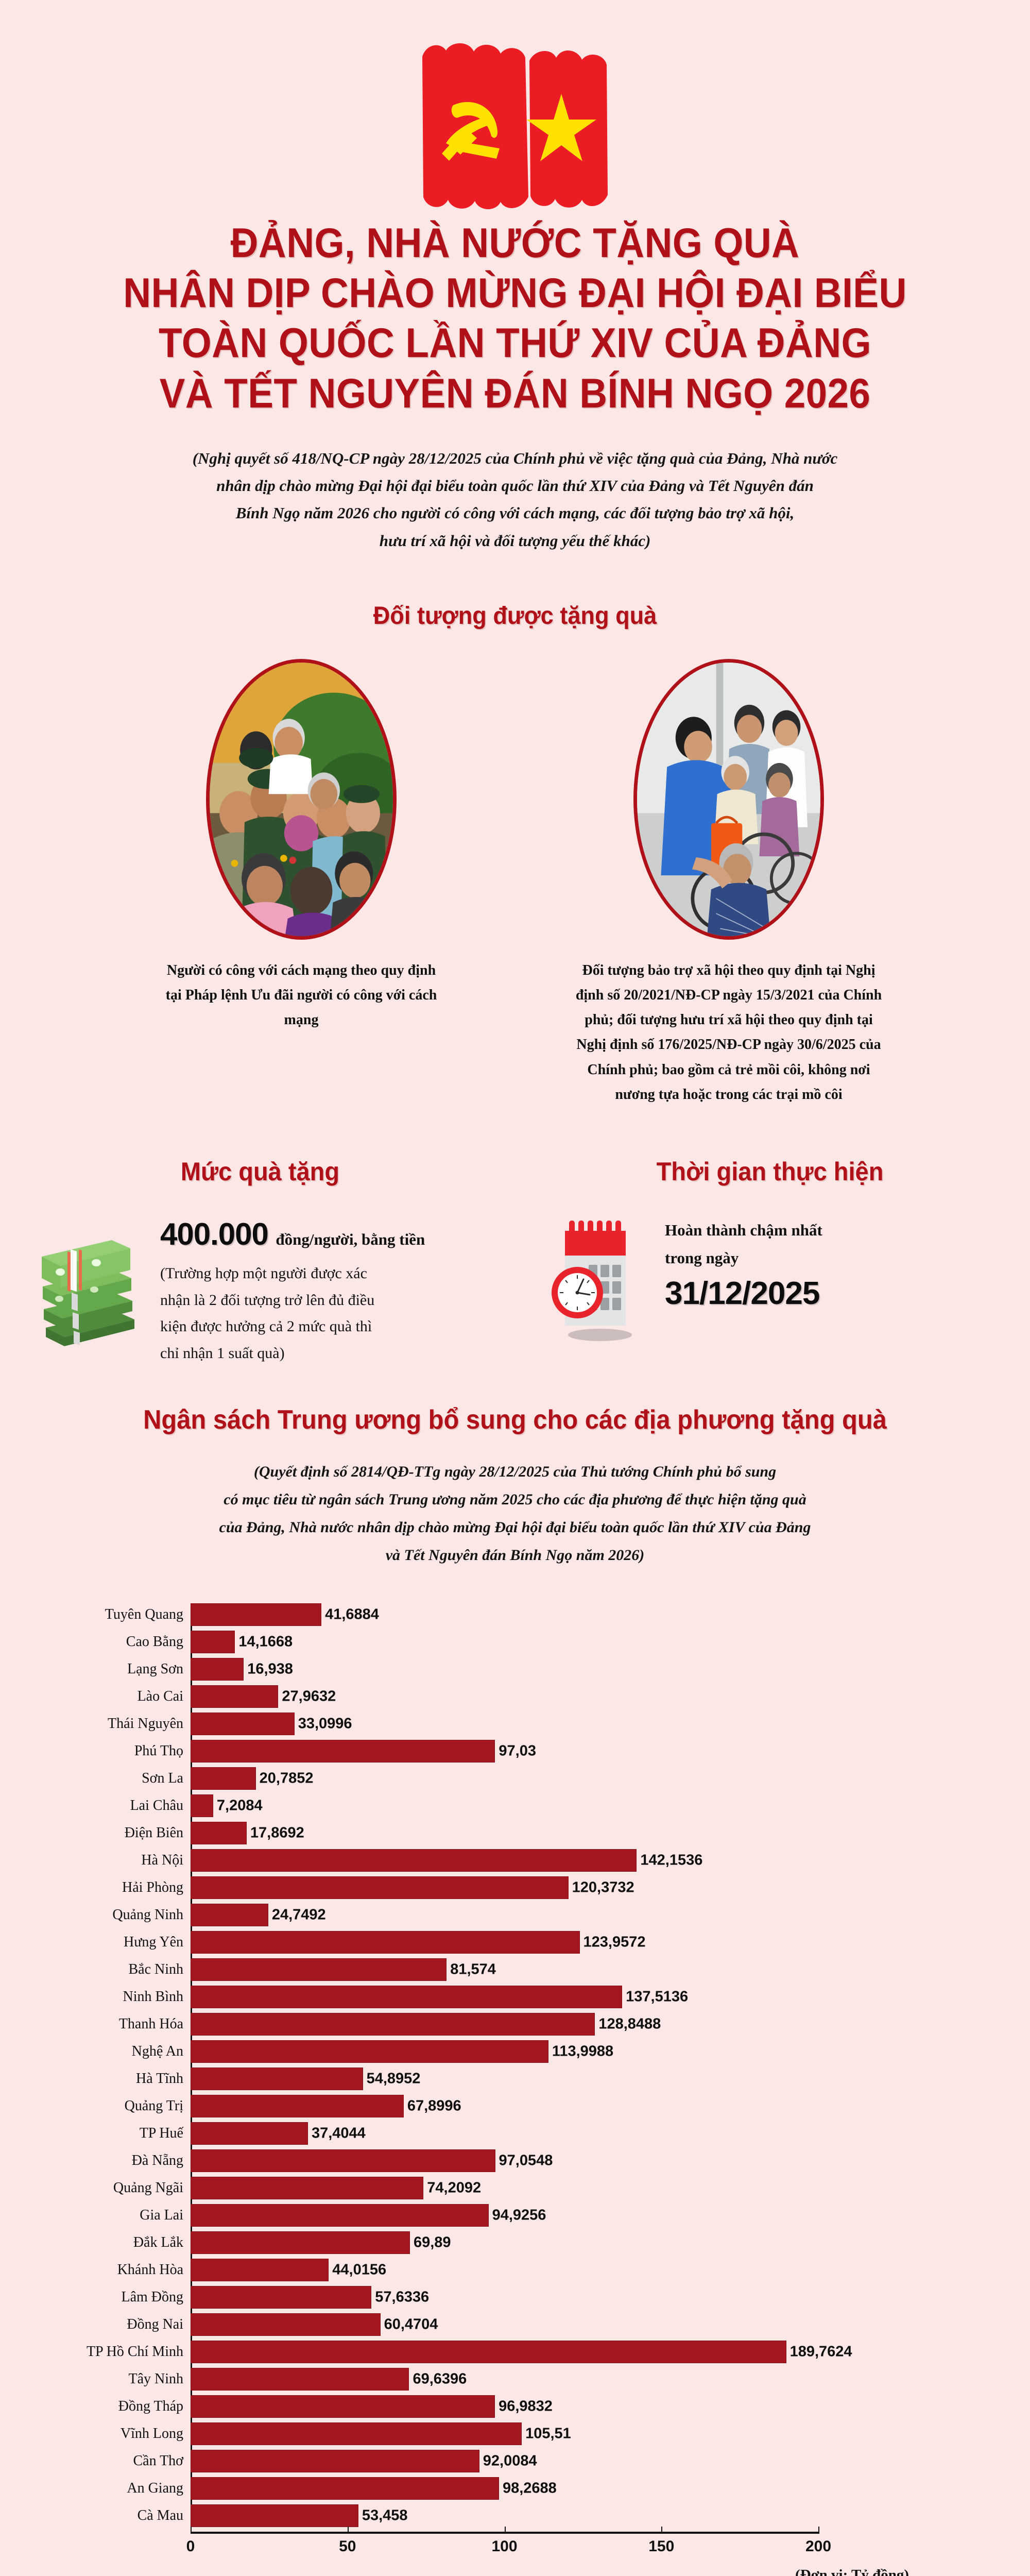 The width and height of the screenshot is (1030, 2576). What do you see at coordinates (338, 2133) in the screenshot?
I see `chart-bar-value: 37,4044` at bounding box center [338, 2133].